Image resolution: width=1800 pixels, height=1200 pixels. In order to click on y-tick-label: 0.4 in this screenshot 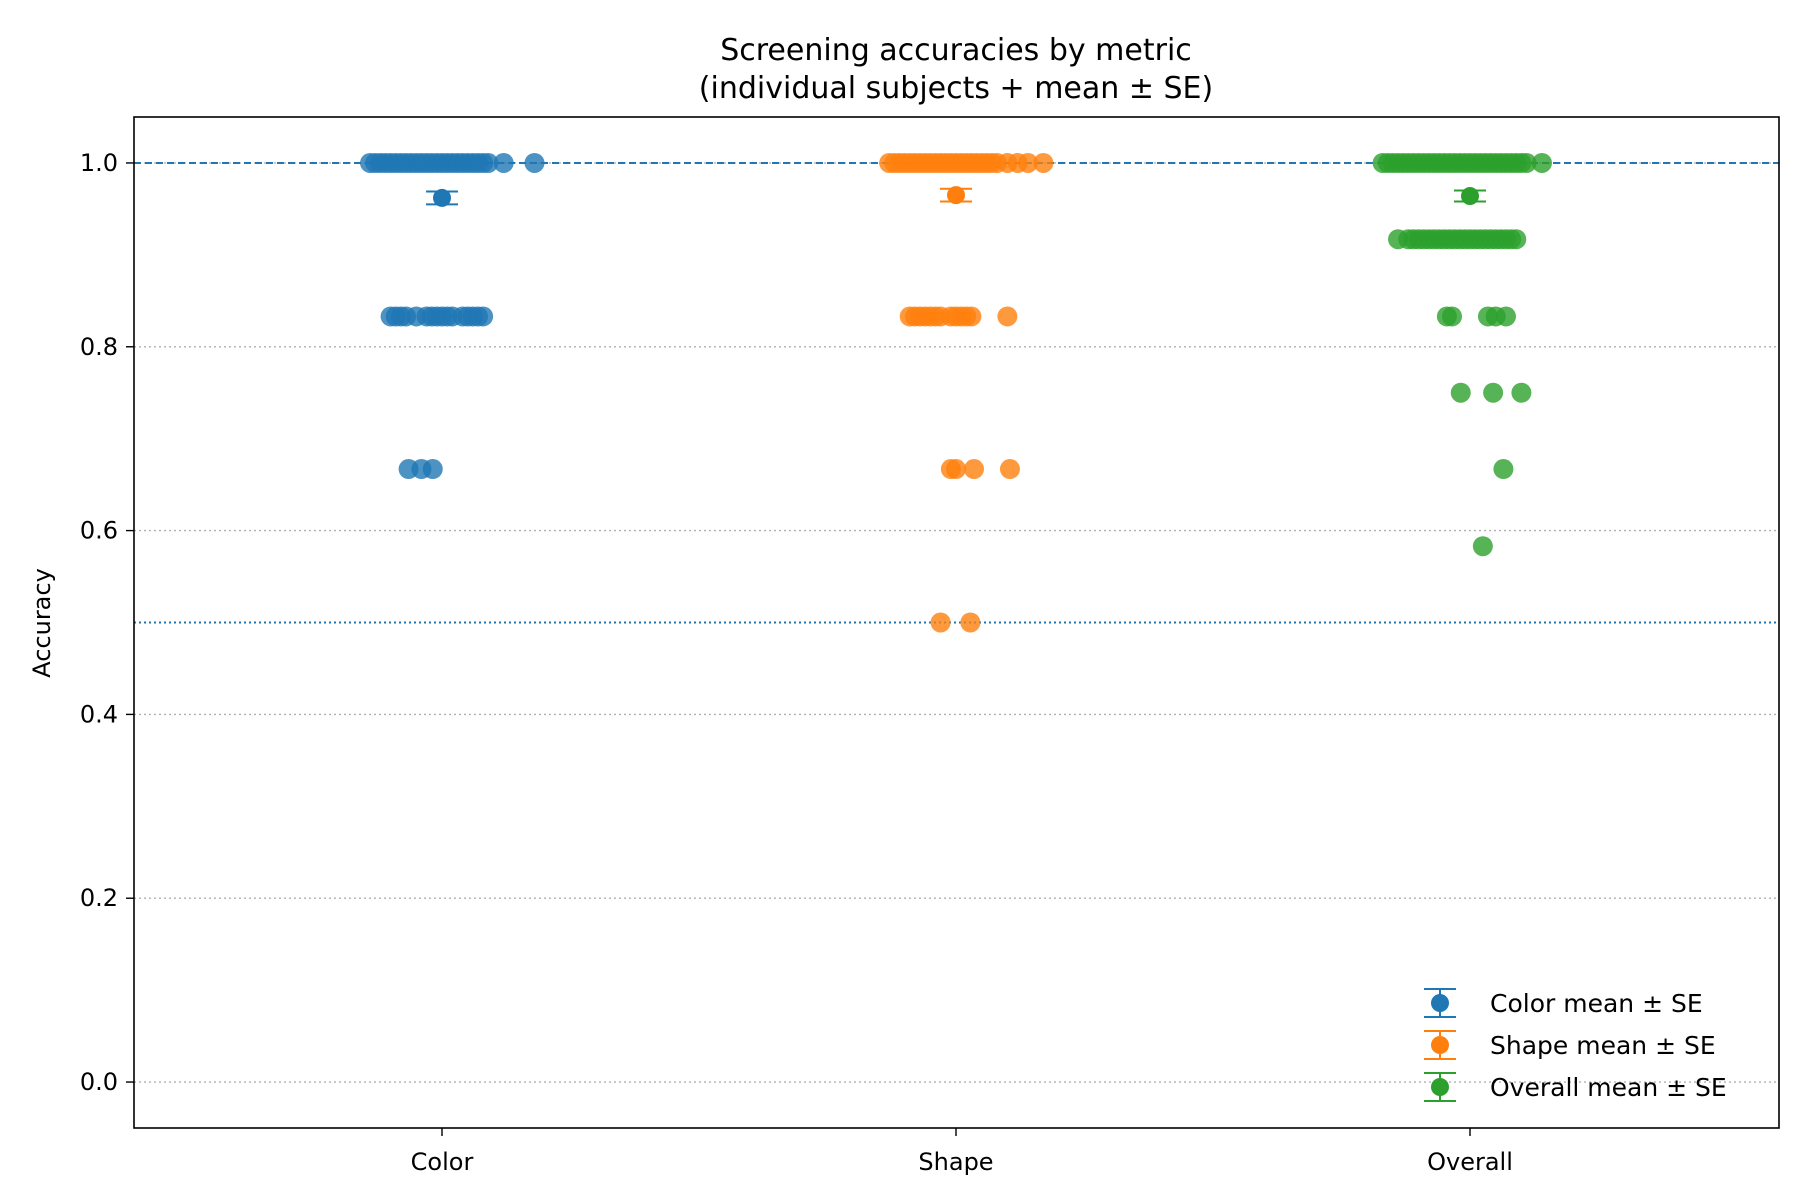, I will do `click(99, 714)`.